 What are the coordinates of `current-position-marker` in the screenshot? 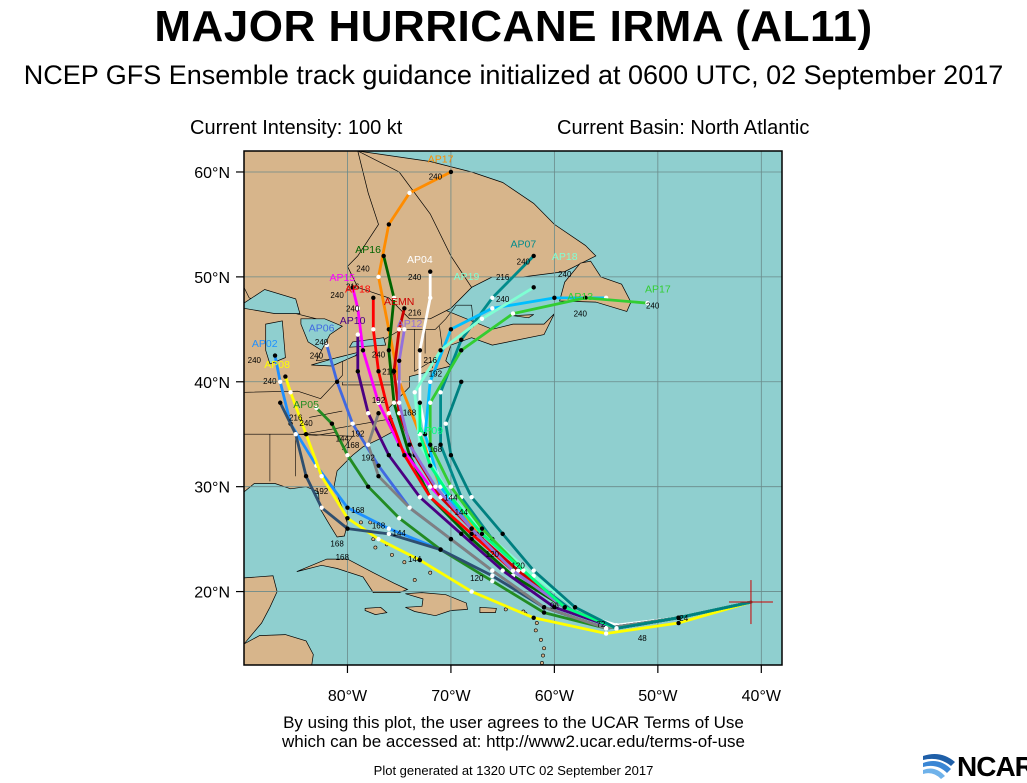 It's located at (750, 602).